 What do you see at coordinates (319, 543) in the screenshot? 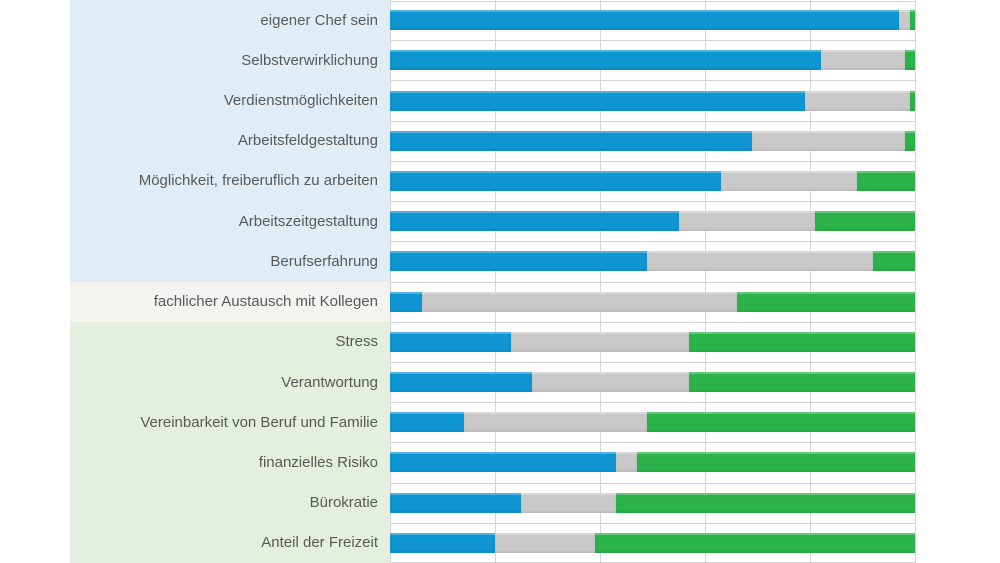
I see `category-label: Anteil der Freizeit` at bounding box center [319, 543].